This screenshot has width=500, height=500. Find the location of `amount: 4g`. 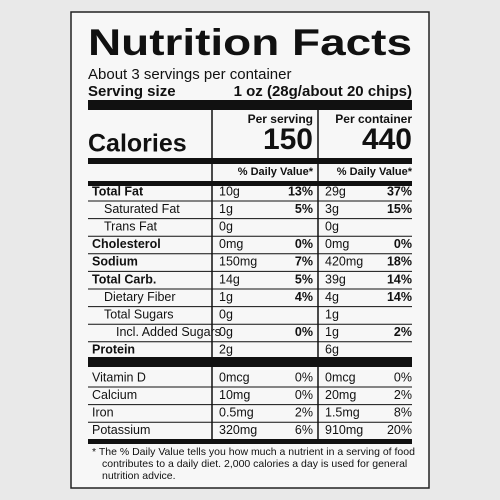

amount: 4g is located at coordinates (332, 297).